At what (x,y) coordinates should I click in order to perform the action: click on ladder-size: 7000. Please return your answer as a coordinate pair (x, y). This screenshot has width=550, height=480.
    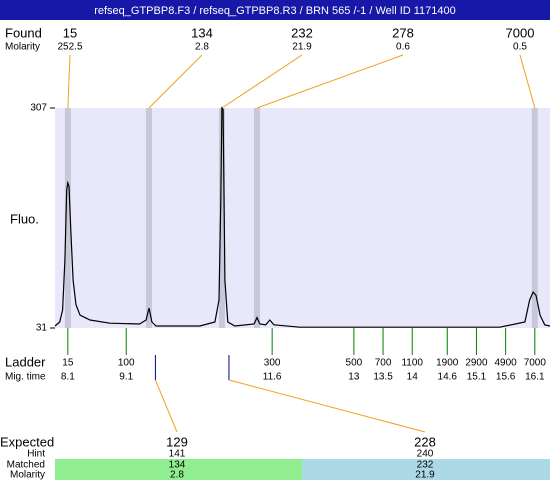
    Looking at the image, I should click on (535, 363).